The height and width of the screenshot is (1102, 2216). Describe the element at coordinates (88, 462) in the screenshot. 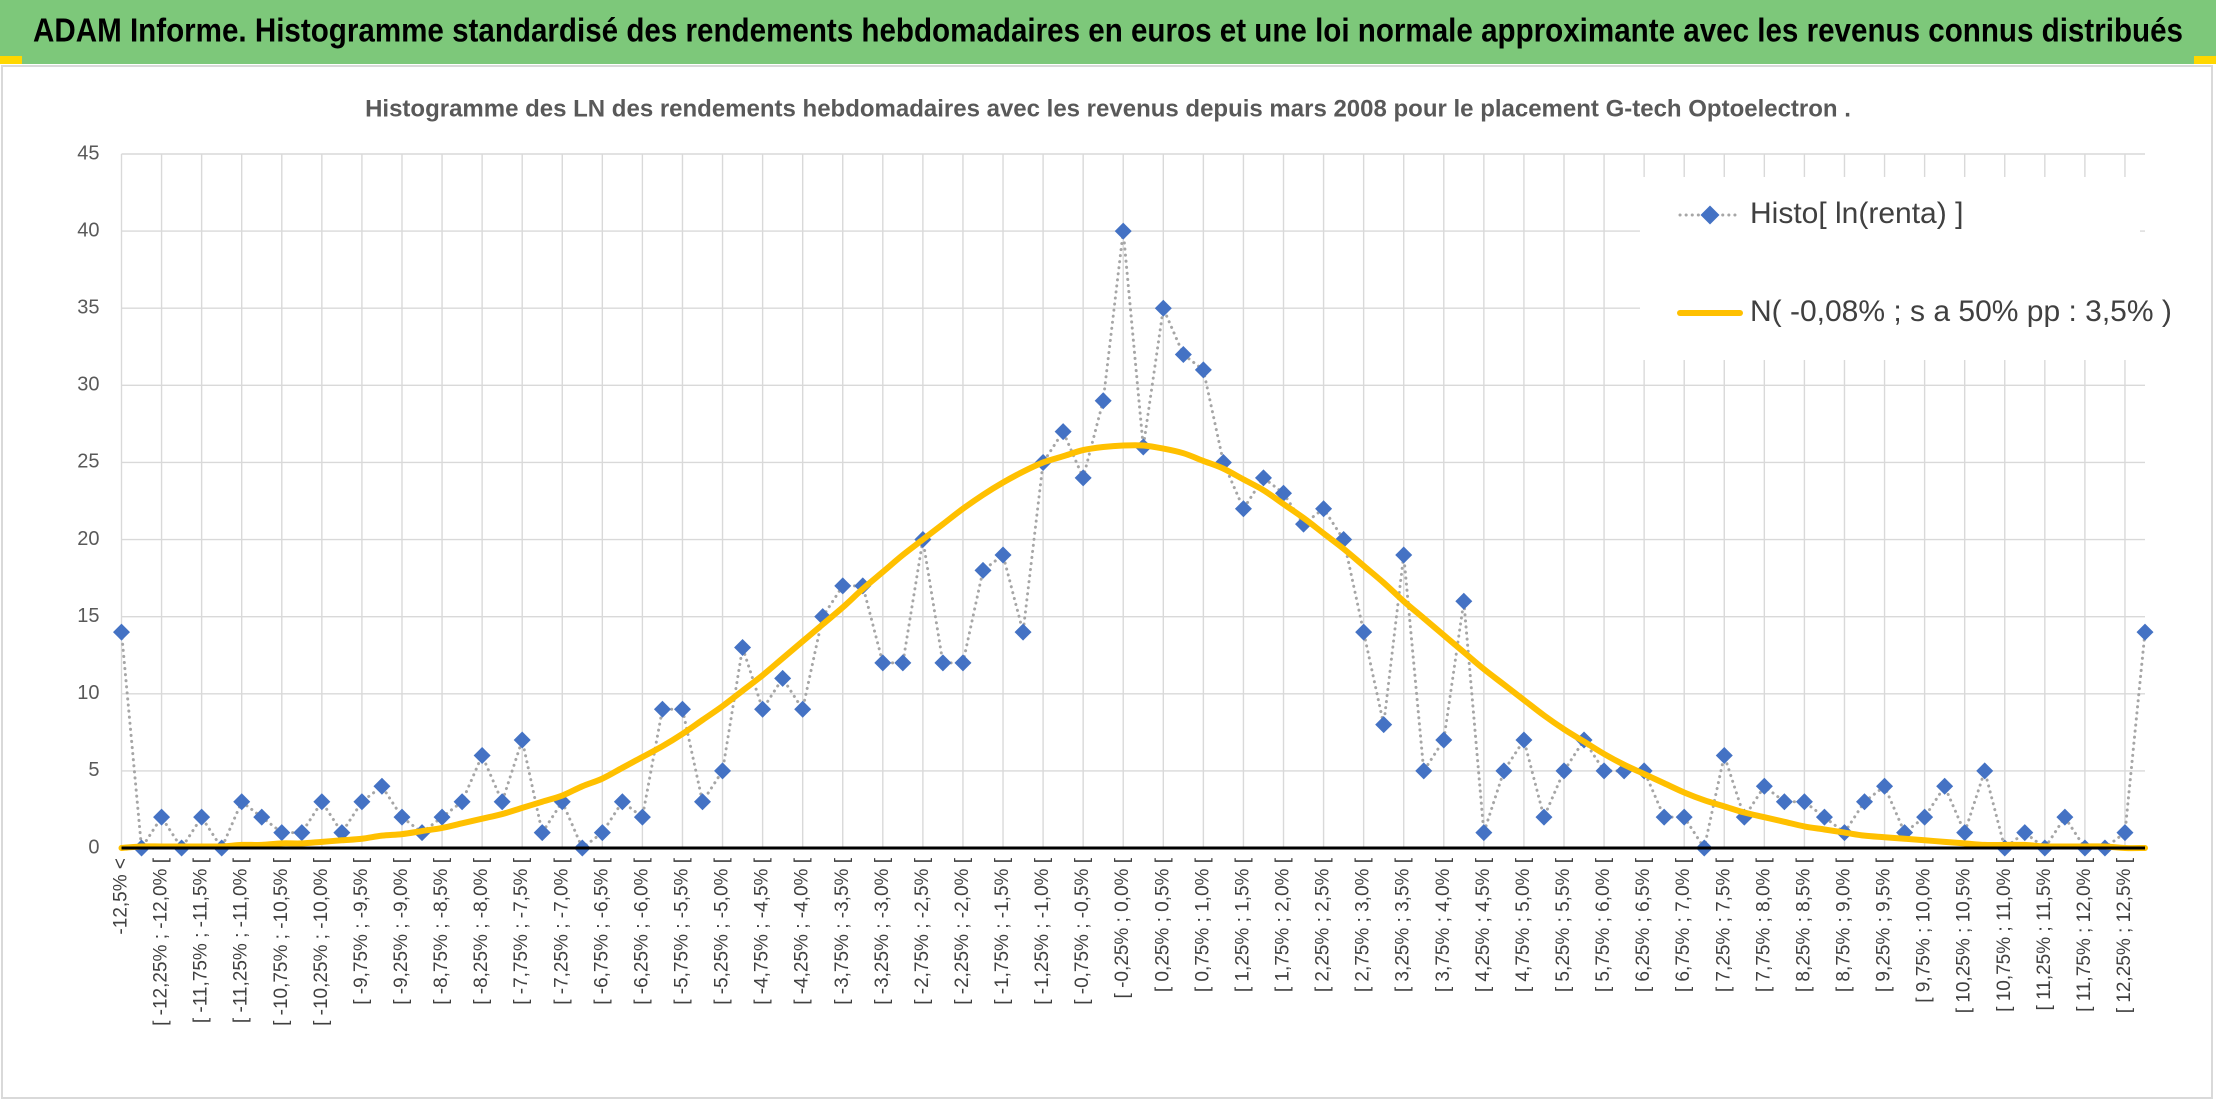

I see `y-tick-label: 25` at that location.